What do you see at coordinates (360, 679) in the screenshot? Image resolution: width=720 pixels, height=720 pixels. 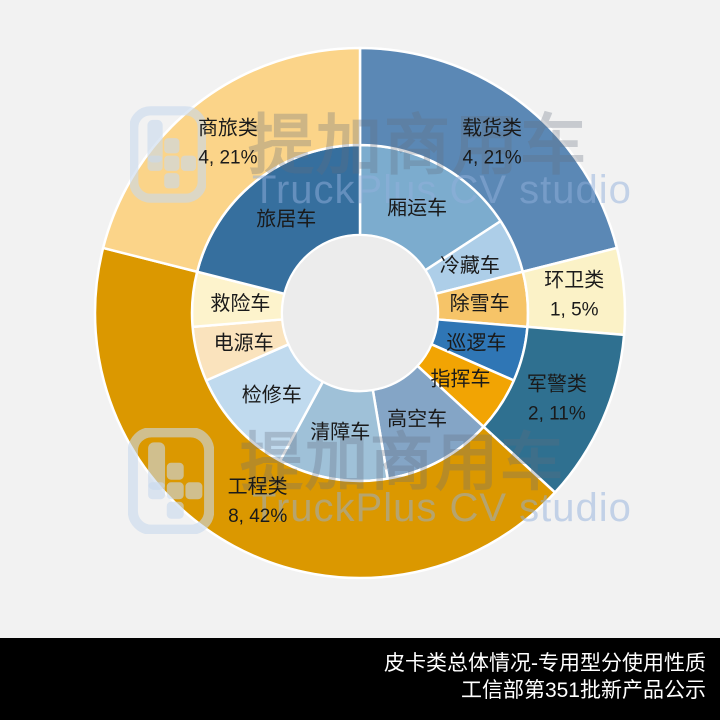 I see `caption-bar: 皮卡类总体情况-专用型分使用性质 工信部第351批新产品公示` at bounding box center [360, 679].